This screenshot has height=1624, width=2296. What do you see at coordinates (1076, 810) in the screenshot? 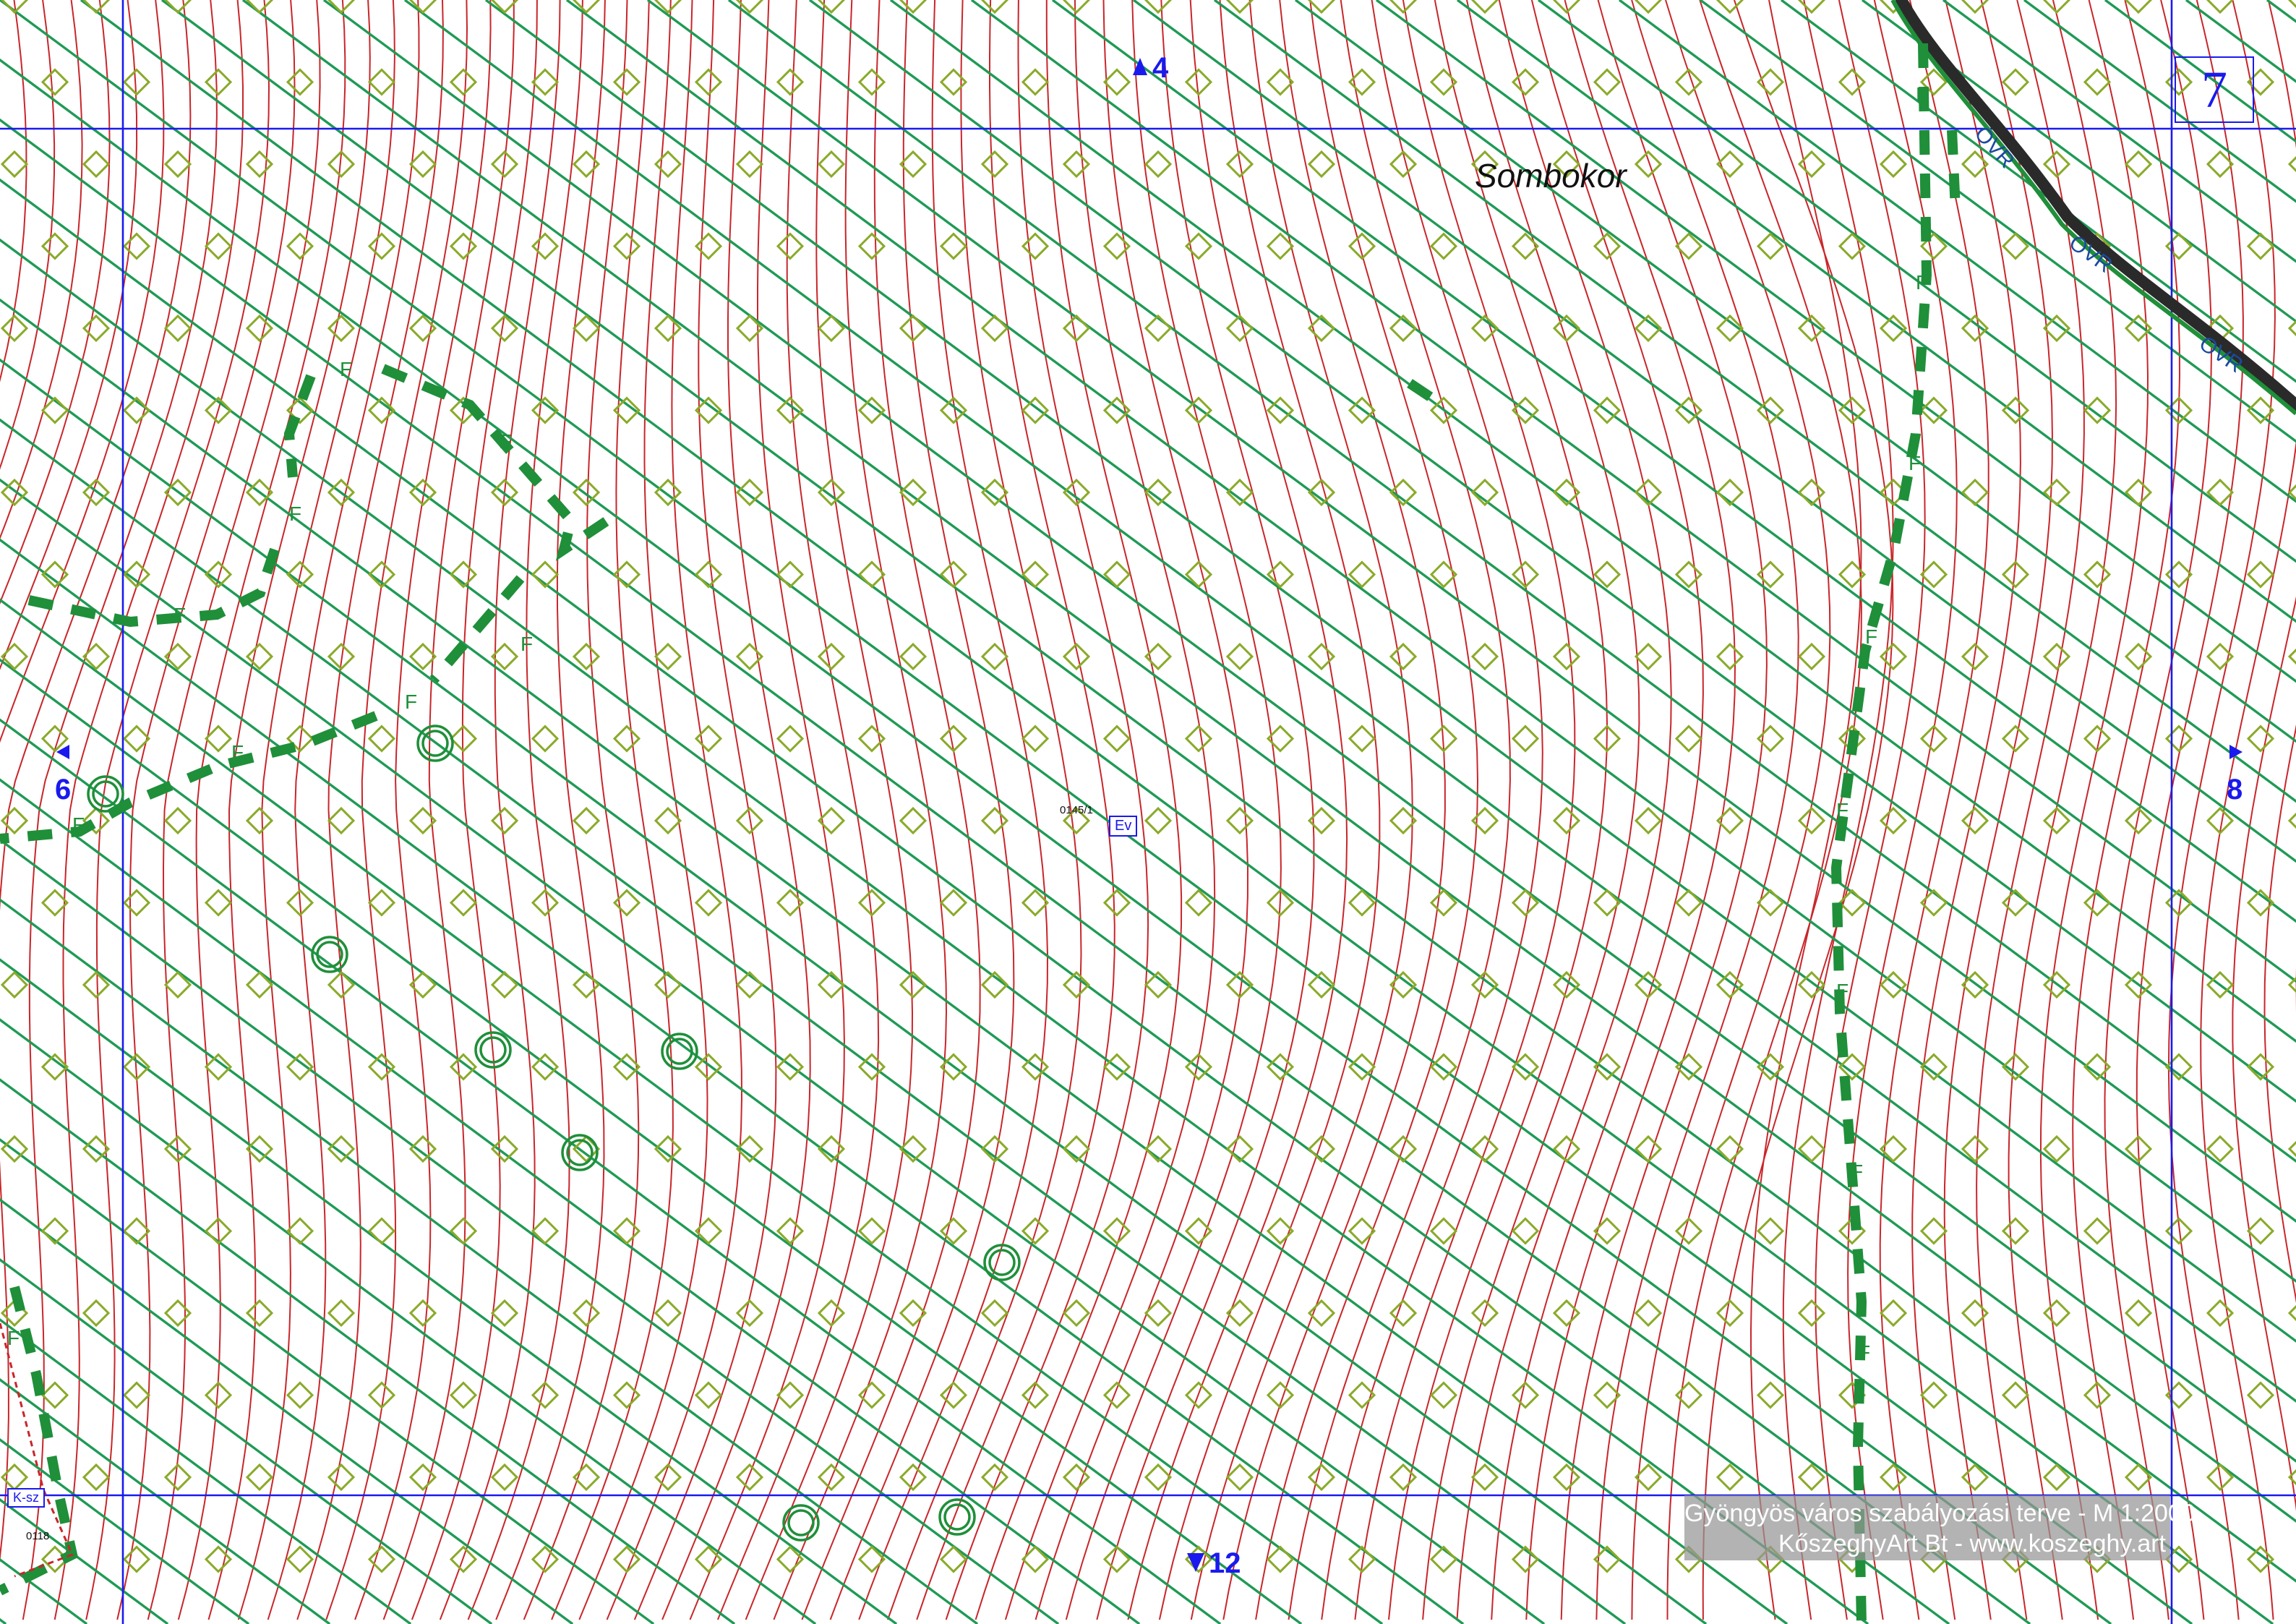
I see `parcel-id: 0145/1` at bounding box center [1076, 810].